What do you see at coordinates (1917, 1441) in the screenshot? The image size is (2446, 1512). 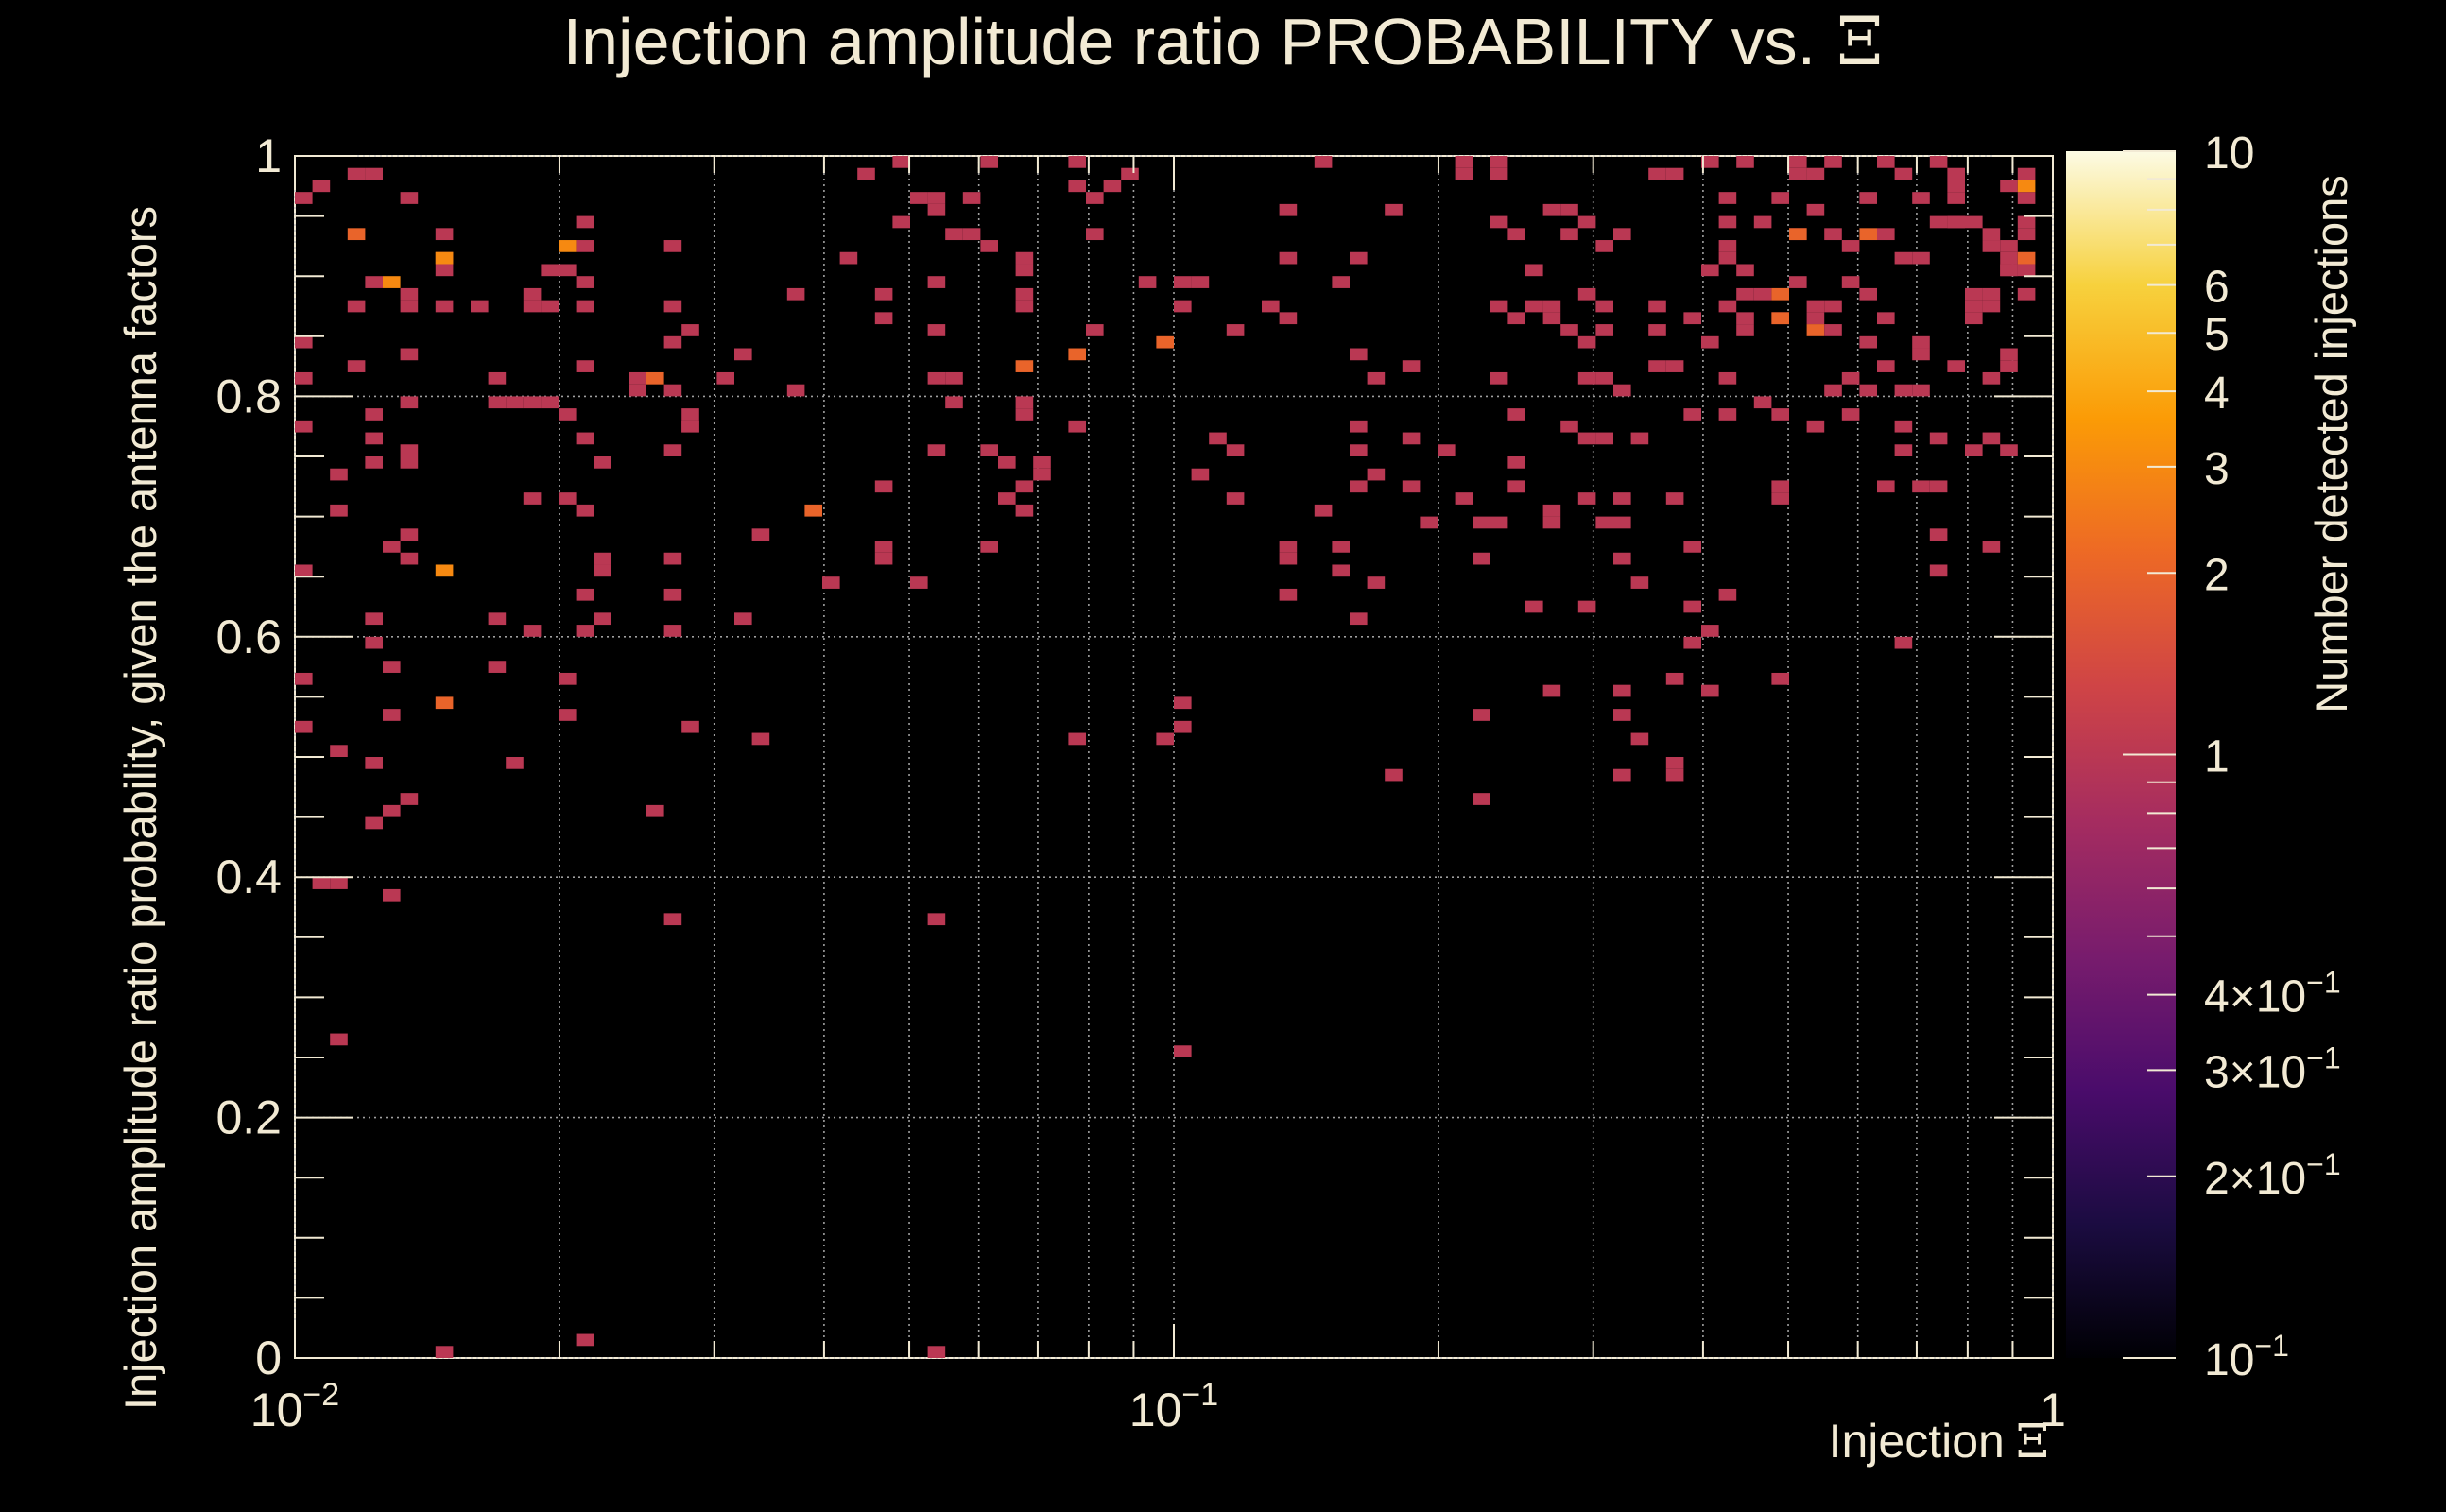 I see `x-axis-label-text: Injection` at bounding box center [1917, 1441].